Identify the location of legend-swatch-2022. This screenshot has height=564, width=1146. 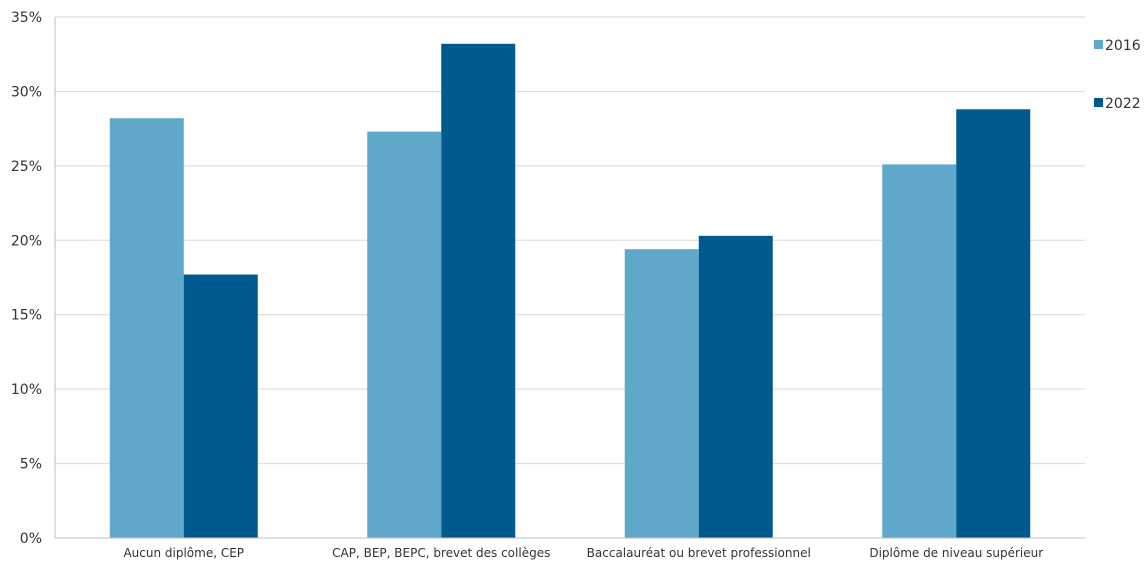
(1098, 102).